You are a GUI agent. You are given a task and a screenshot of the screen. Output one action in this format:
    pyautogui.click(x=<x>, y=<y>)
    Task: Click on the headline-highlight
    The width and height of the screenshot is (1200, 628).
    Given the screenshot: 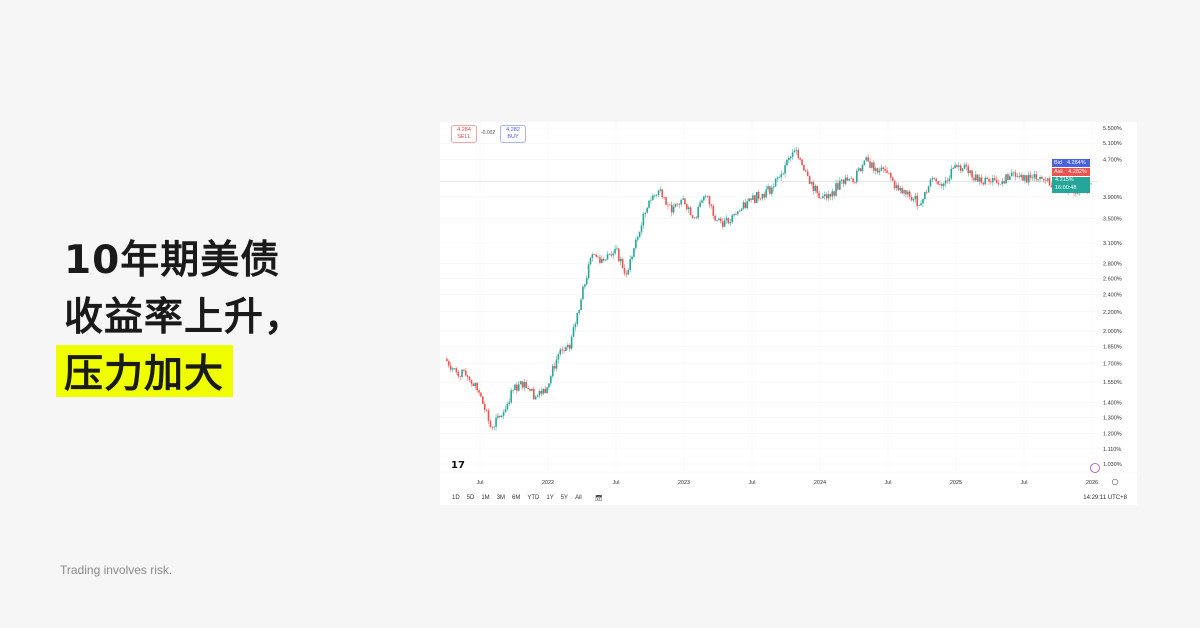 What is the action you would take?
    pyautogui.click(x=144, y=371)
    